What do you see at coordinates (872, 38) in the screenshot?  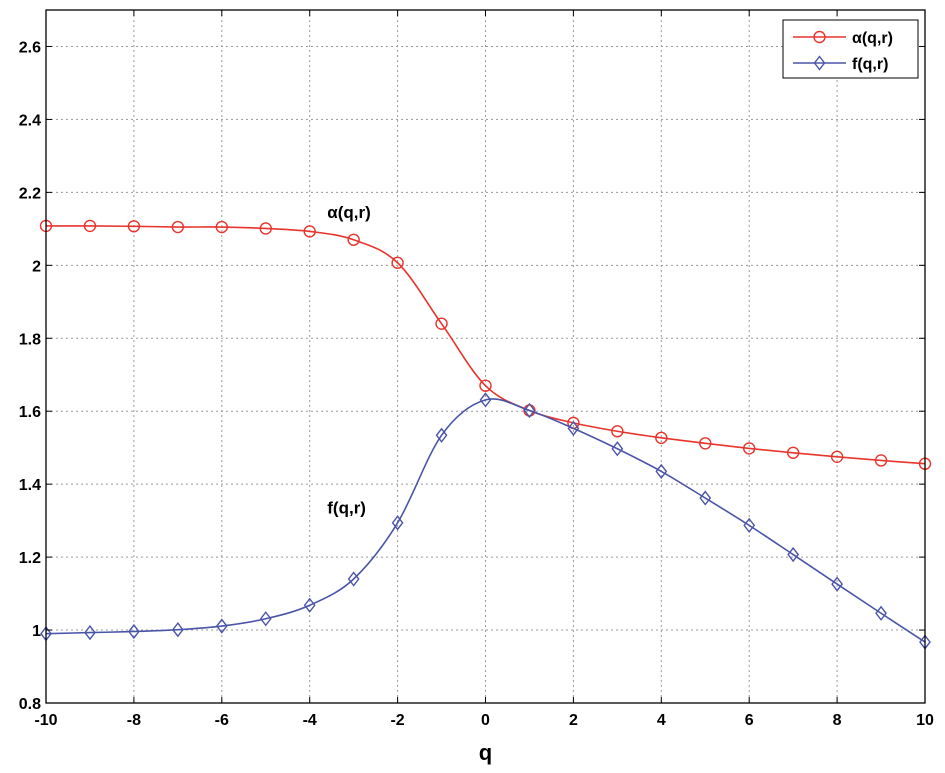 I see `legend-label-alpha: α(q,r)` at bounding box center [872, 38].